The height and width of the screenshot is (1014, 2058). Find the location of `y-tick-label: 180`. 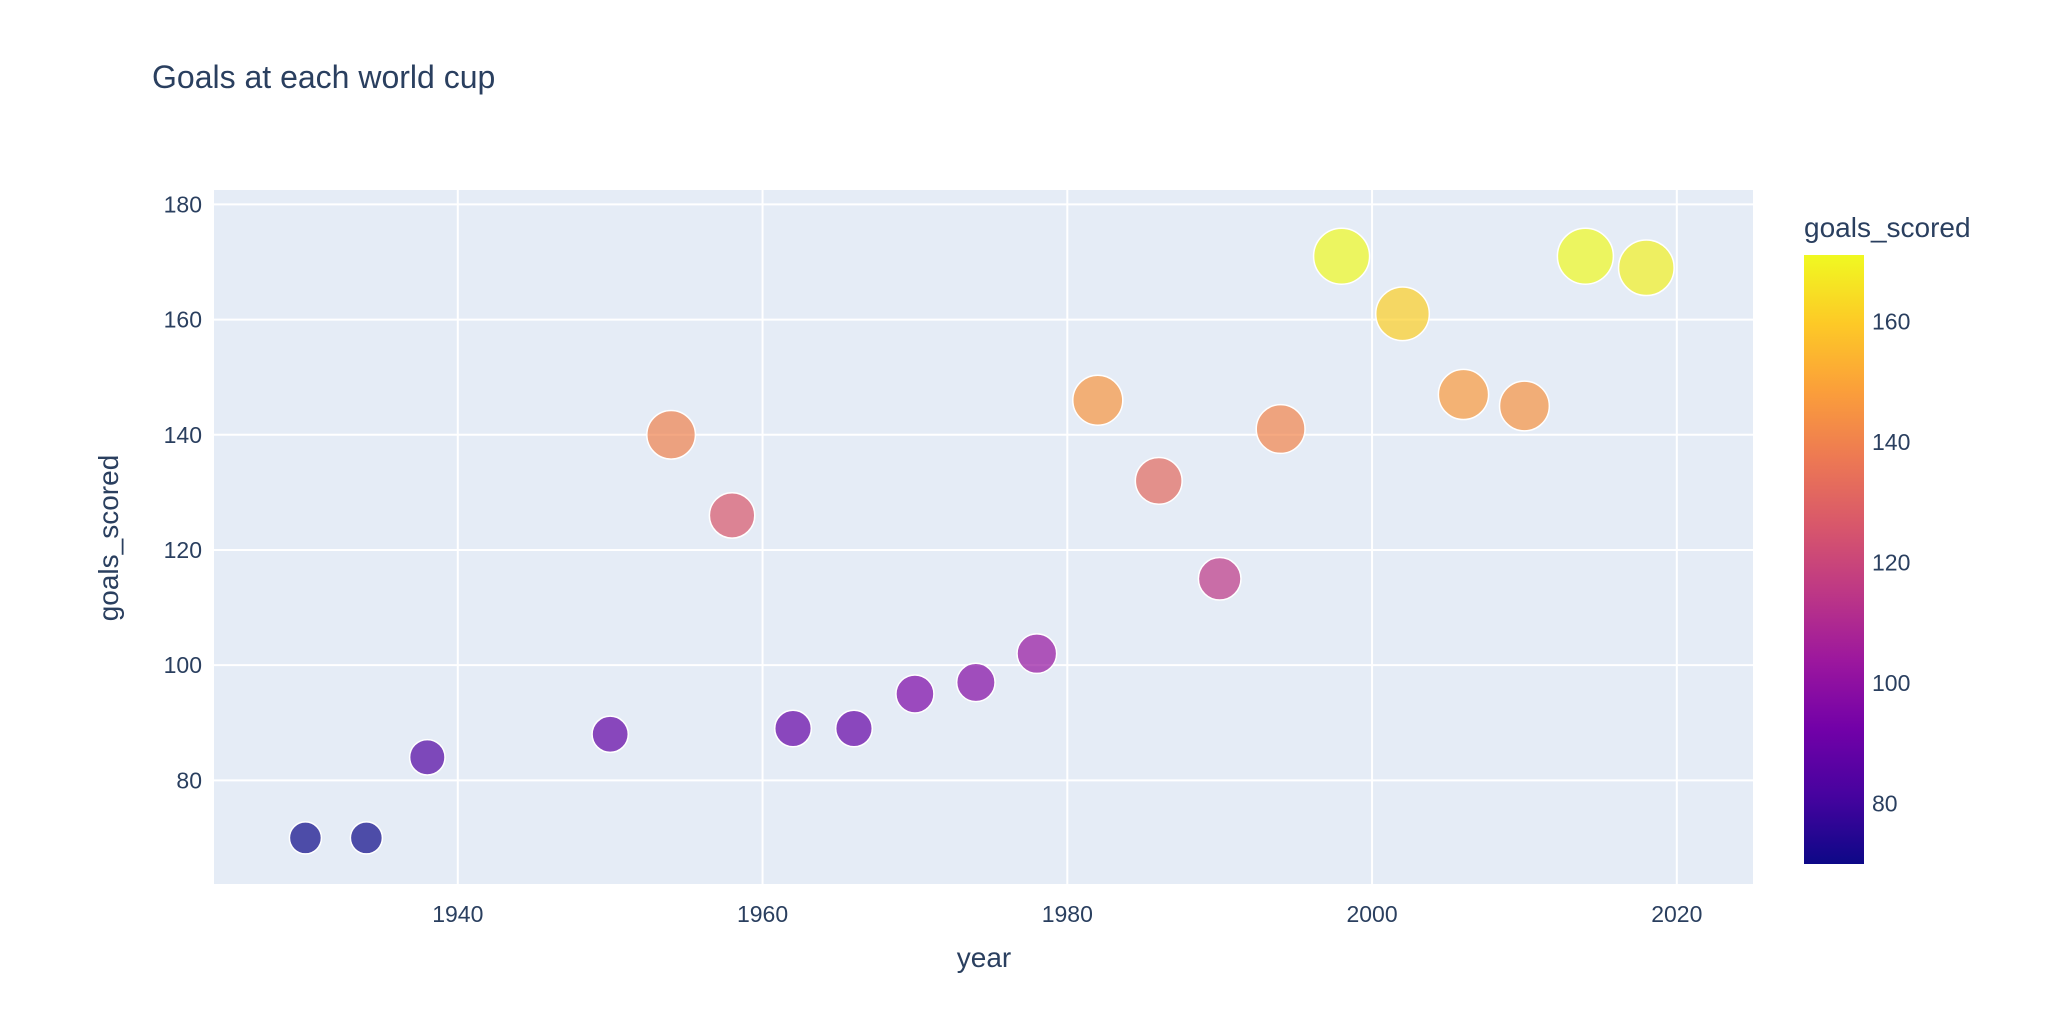

y-tick-label: 180 is located at coordinates (183, 204).